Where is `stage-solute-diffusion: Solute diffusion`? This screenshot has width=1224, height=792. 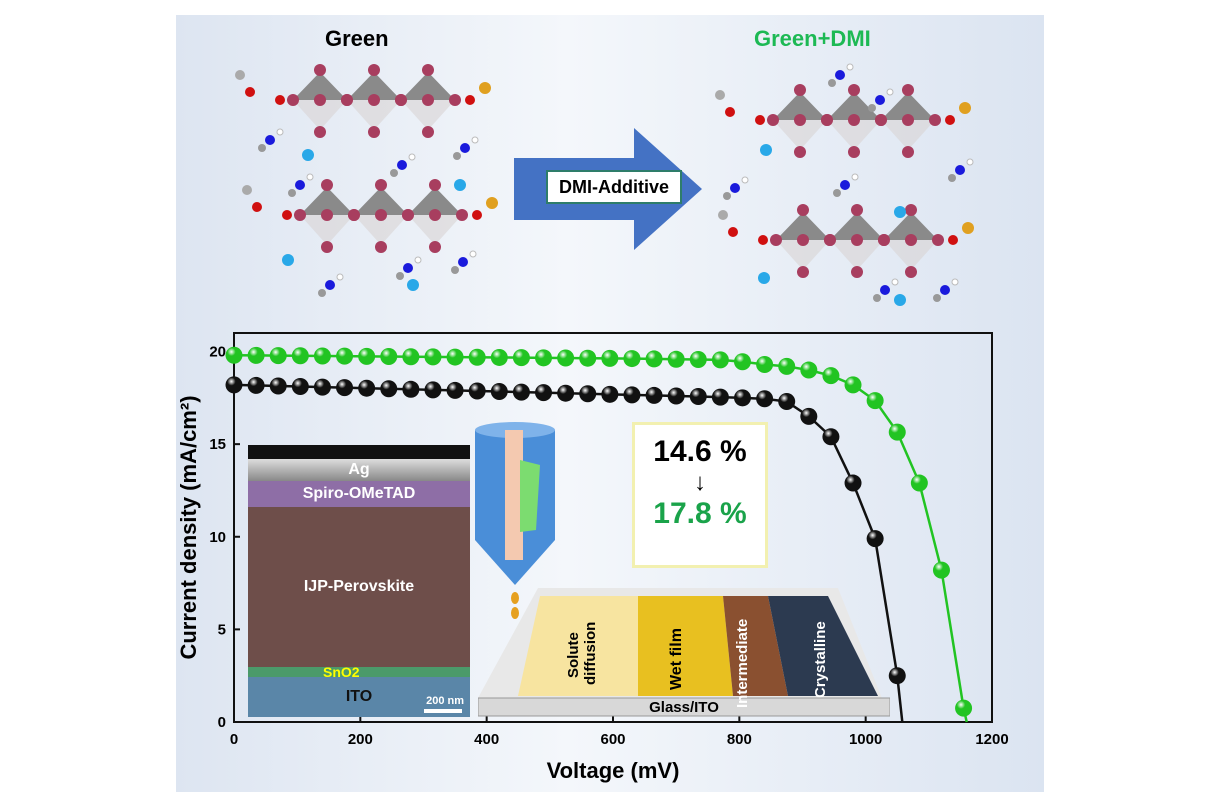 stage-solute-diffusion: Solute diffusion is located at coordinates (582, 653).